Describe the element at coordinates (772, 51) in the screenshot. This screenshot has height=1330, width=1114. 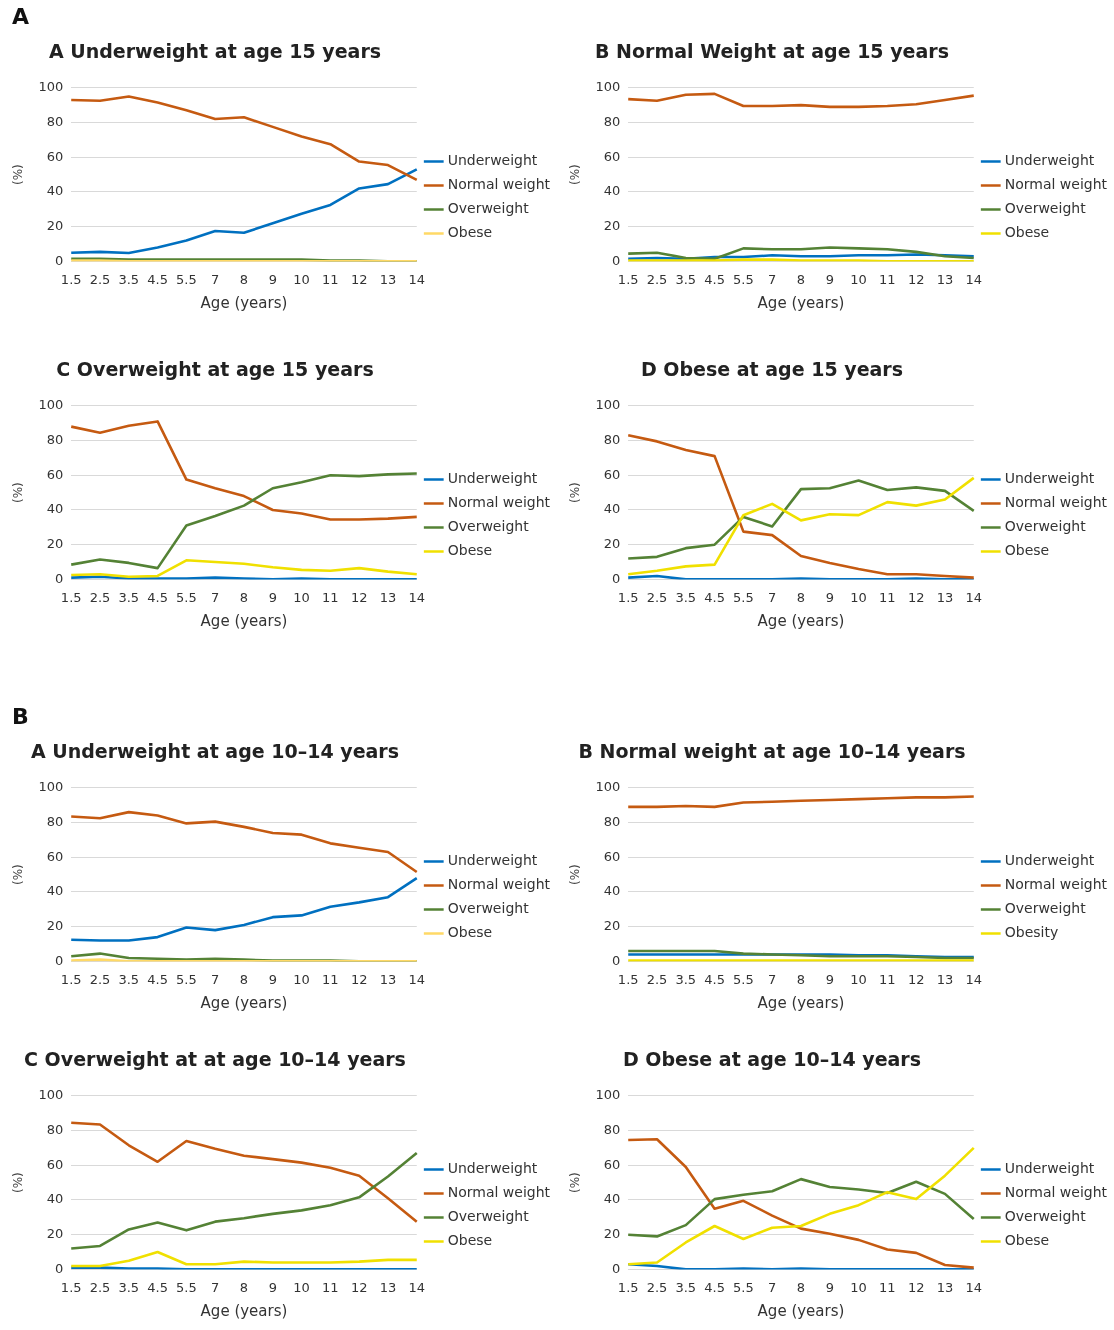
I see `chart-title: B Normal Weight at age 15 years` at that location.